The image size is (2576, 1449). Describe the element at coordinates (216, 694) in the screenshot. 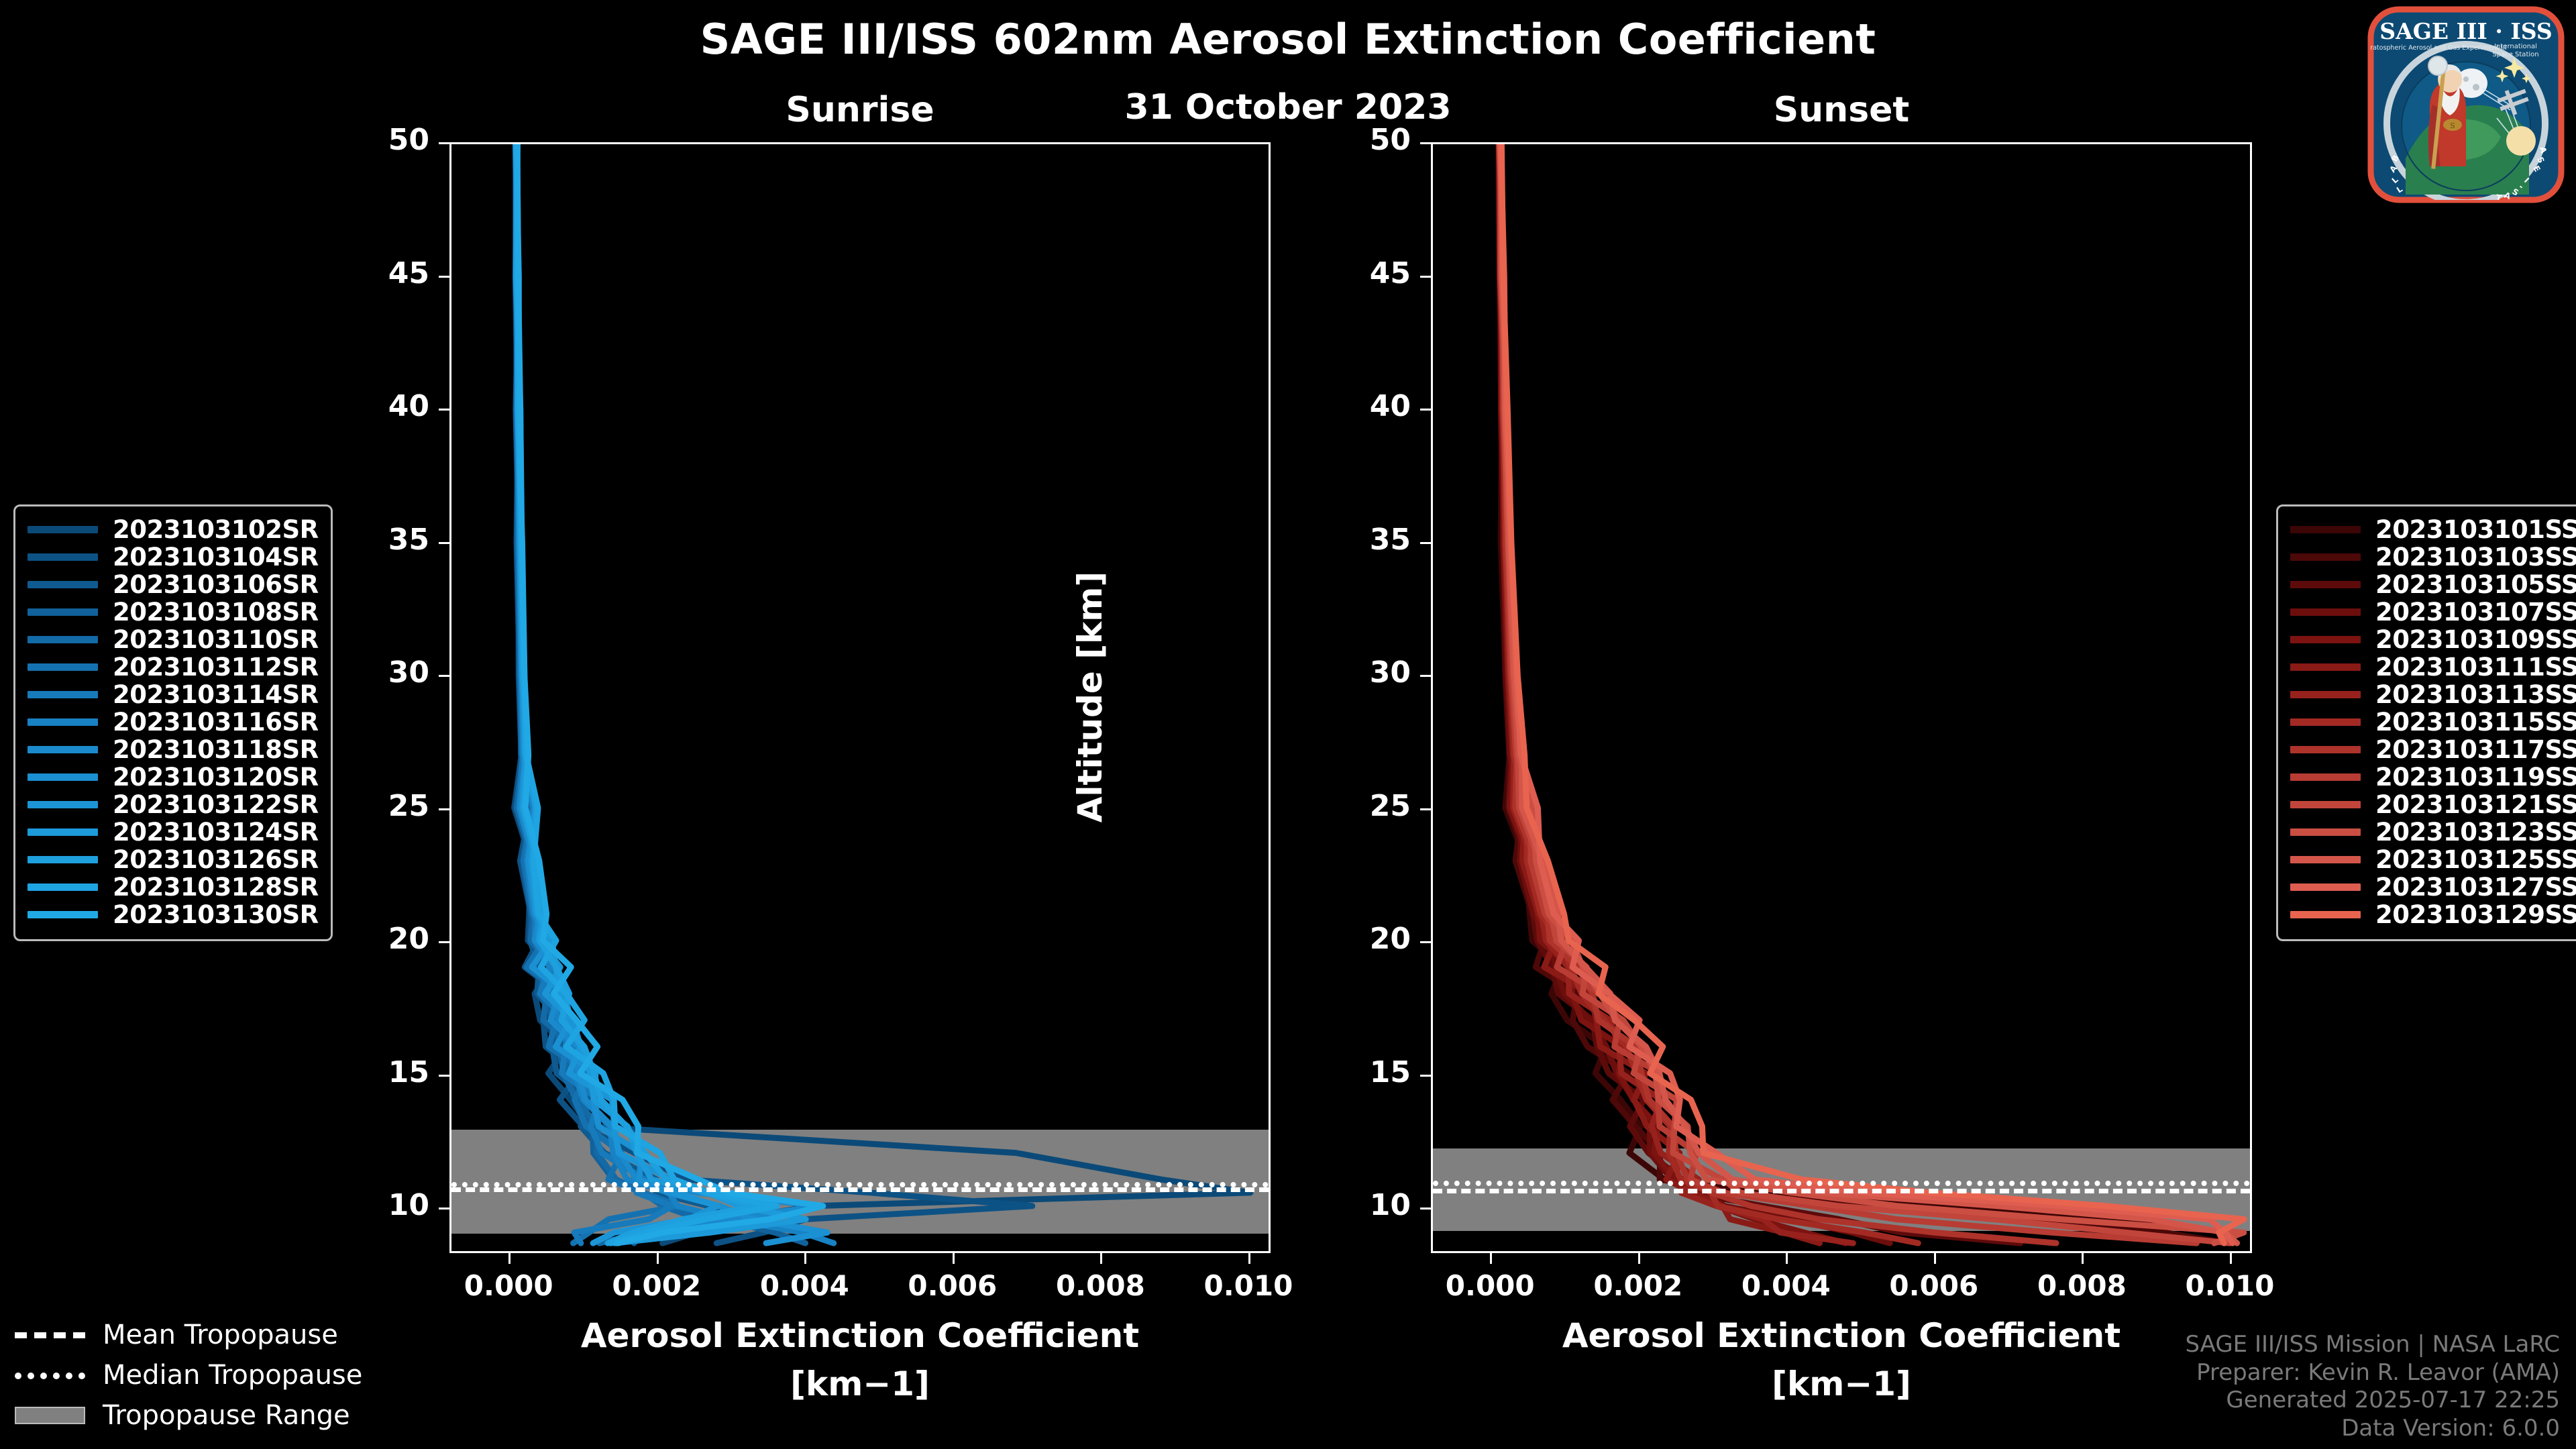

I see `legend-label: 2023103114SR` at that location.